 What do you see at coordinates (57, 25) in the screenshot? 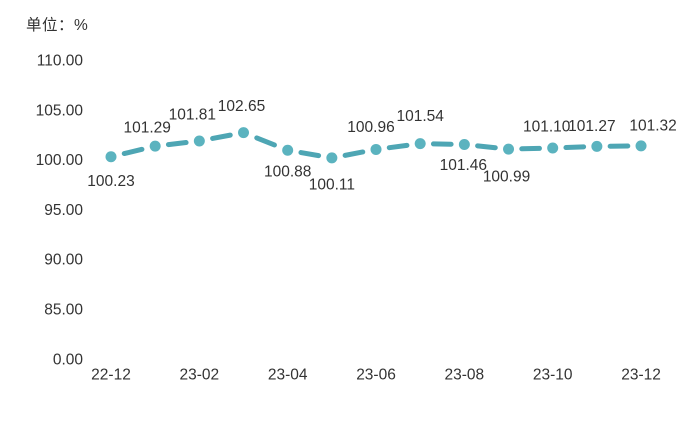
I see `unit-label: 单位：%` at bounding box center [57, 25].